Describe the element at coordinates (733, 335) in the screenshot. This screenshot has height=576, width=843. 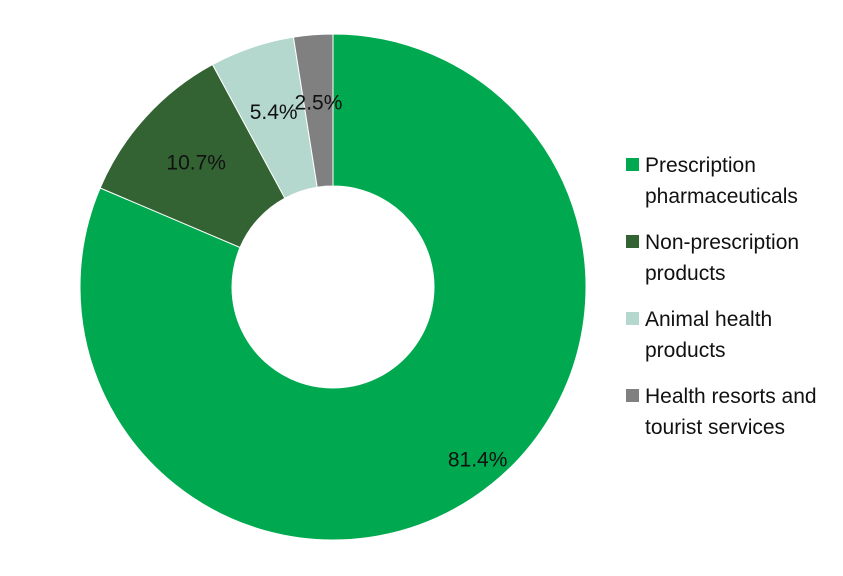
I see `legend-item-animal-health-products: Animal health products` at that location.